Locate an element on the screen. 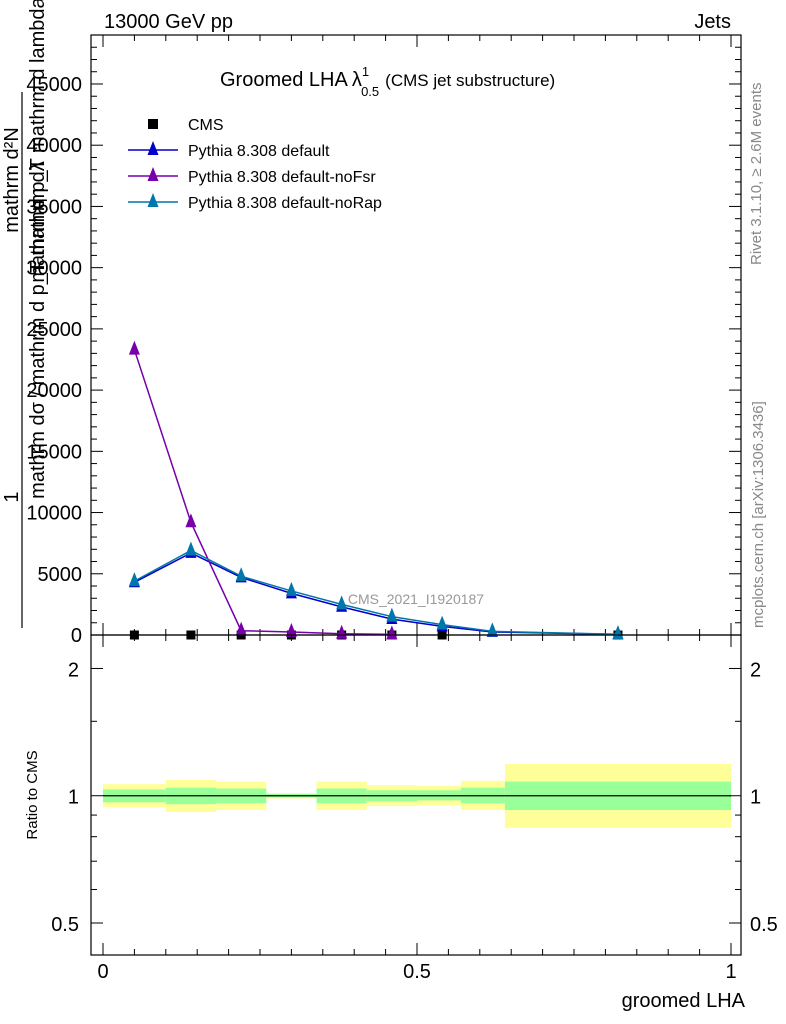  title-superscript: 1 is located at coordinates (365, 71).